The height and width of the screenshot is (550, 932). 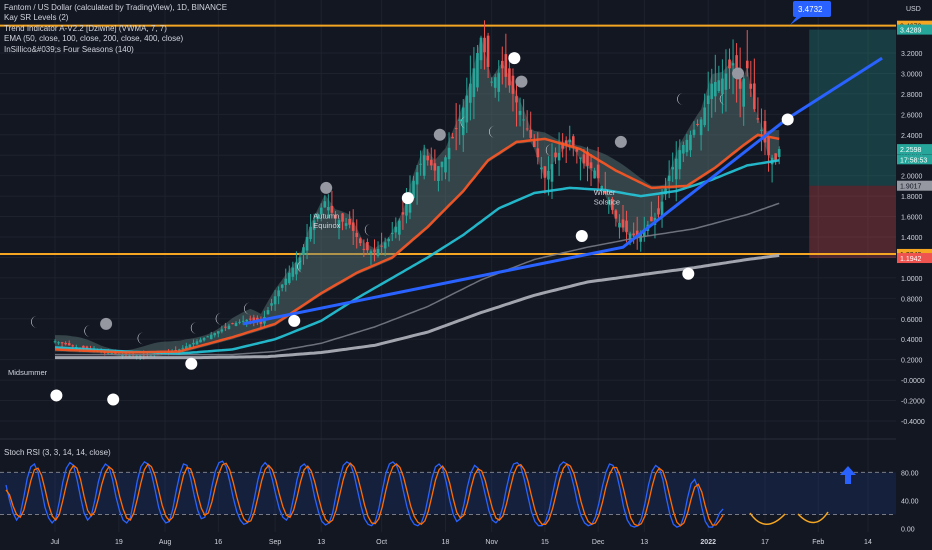 I want to click on price-tick-label: 0.2000, so click(x=912, y=361).